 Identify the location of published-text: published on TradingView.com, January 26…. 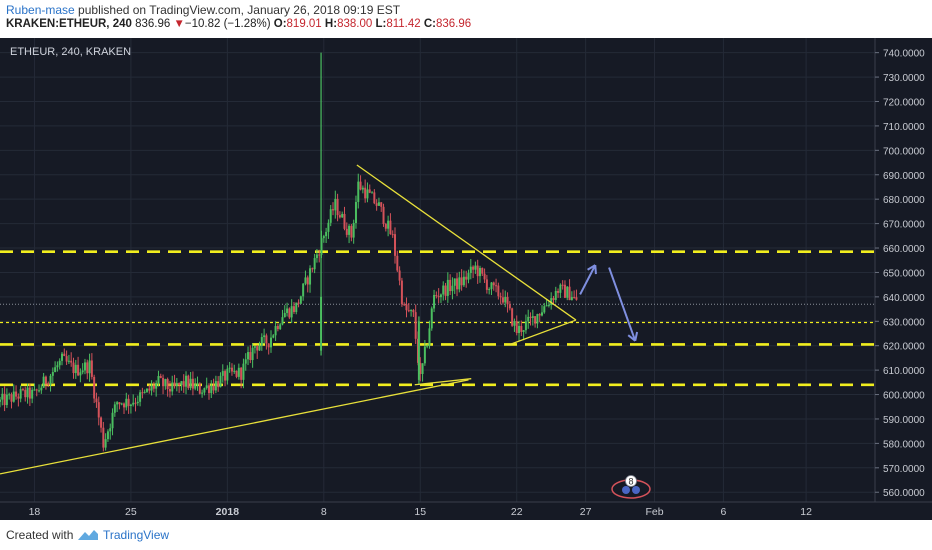
(239, 10).